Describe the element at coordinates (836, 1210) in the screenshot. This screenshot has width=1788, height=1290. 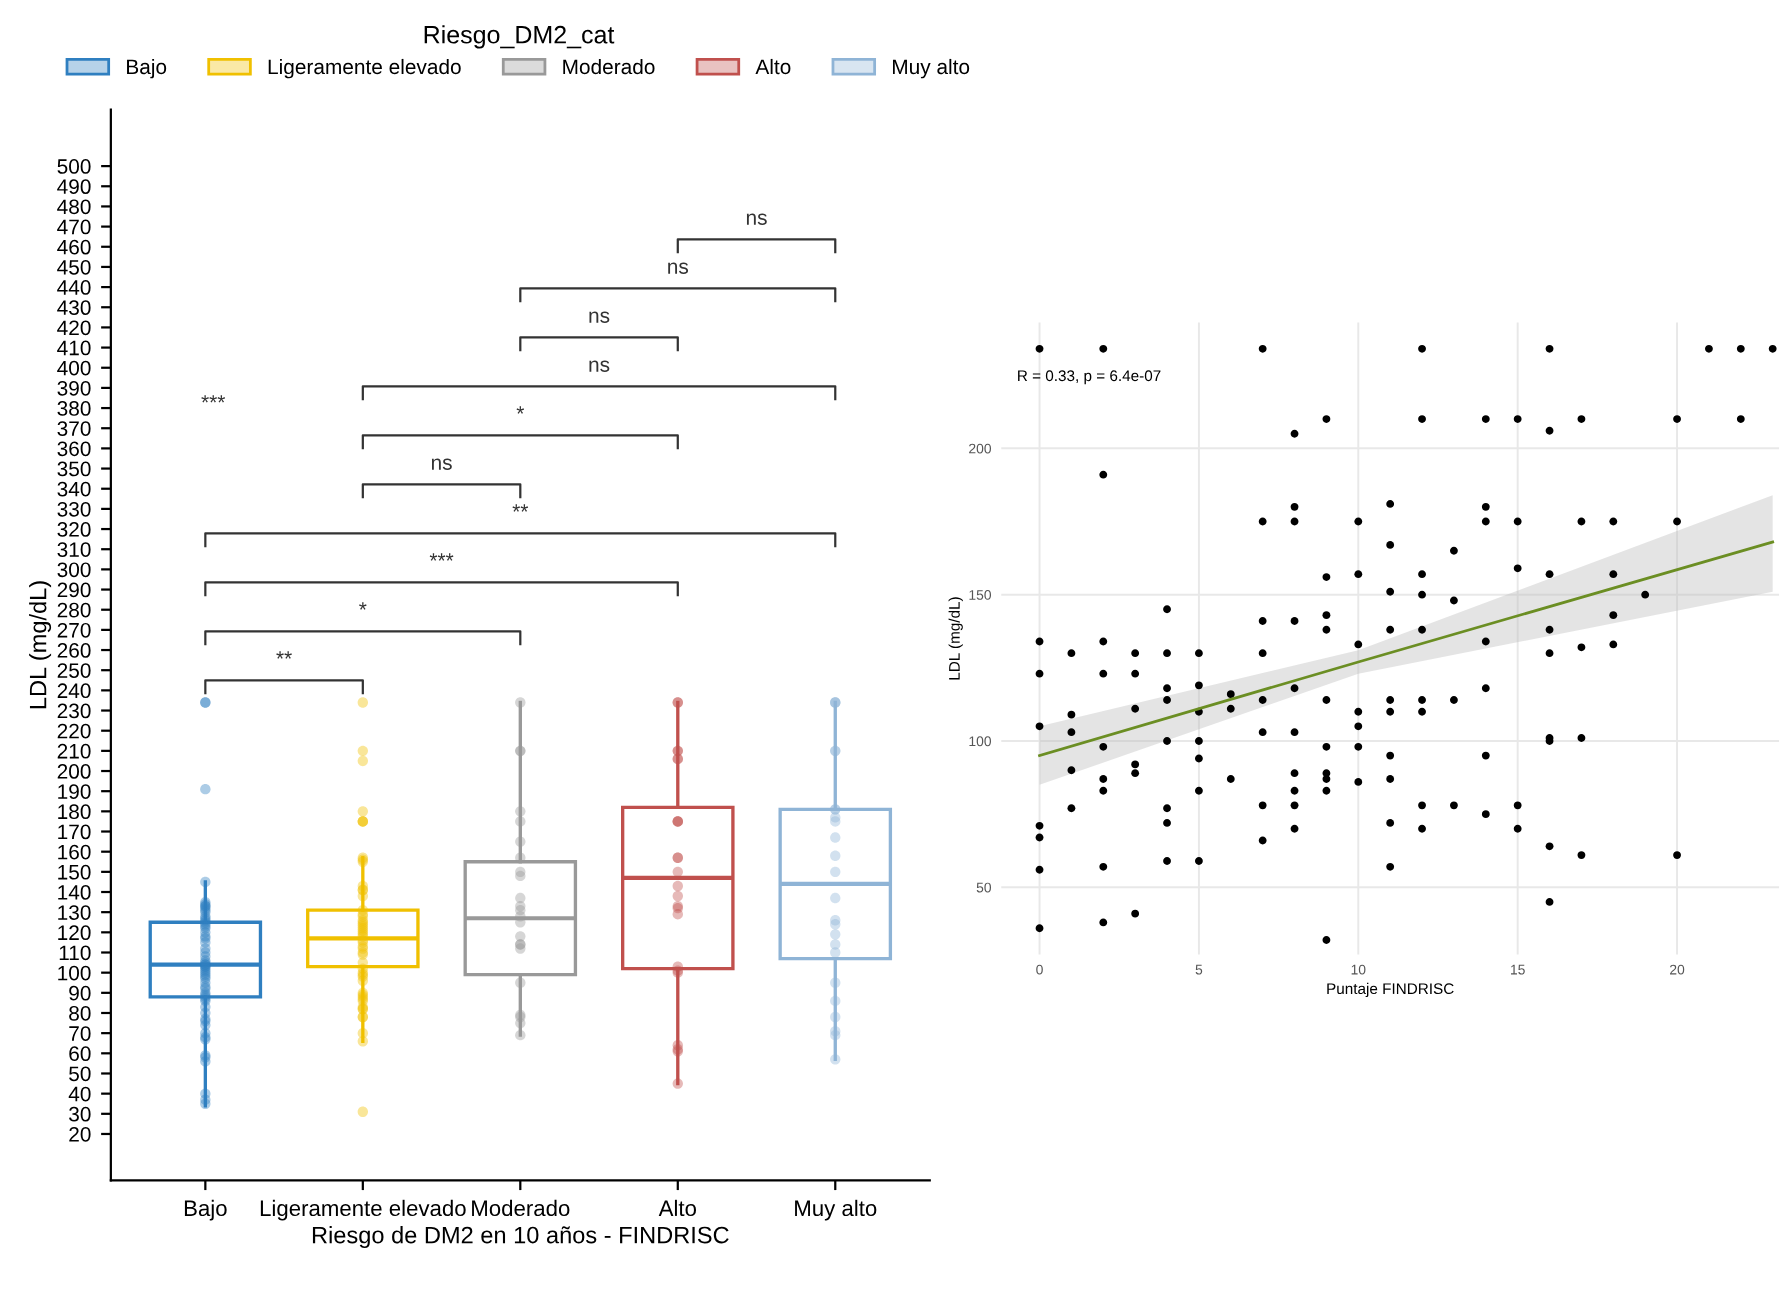
I see `x-tick-label: Muy alto` at that location.